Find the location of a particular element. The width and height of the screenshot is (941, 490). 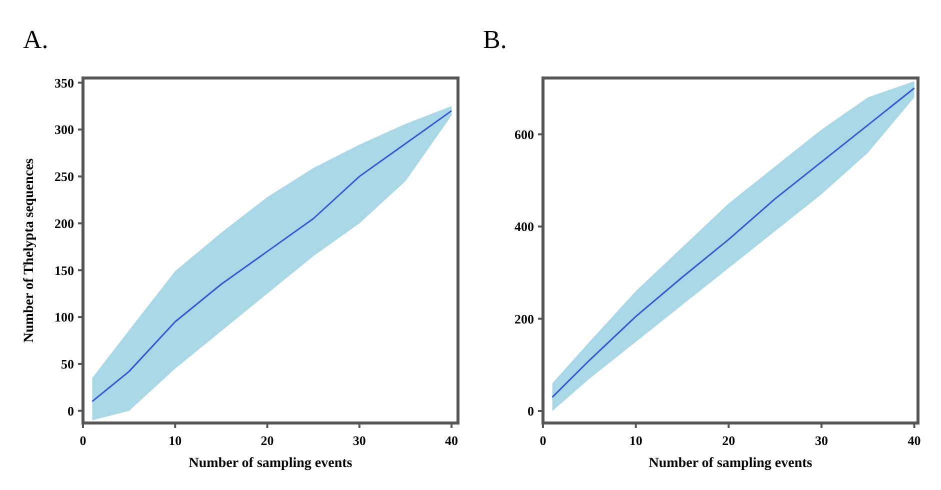

y-tick-label: 250 is located at coordinates (64, 176).